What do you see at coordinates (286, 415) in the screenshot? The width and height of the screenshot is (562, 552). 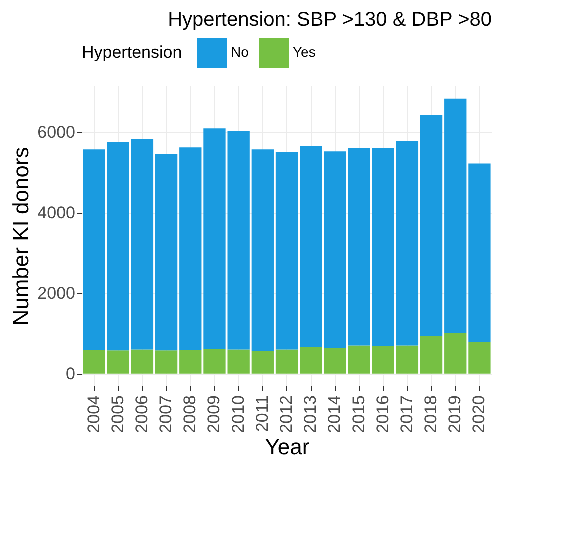 I see `x-tick-label: 2012` at bounding box center [286, 415].